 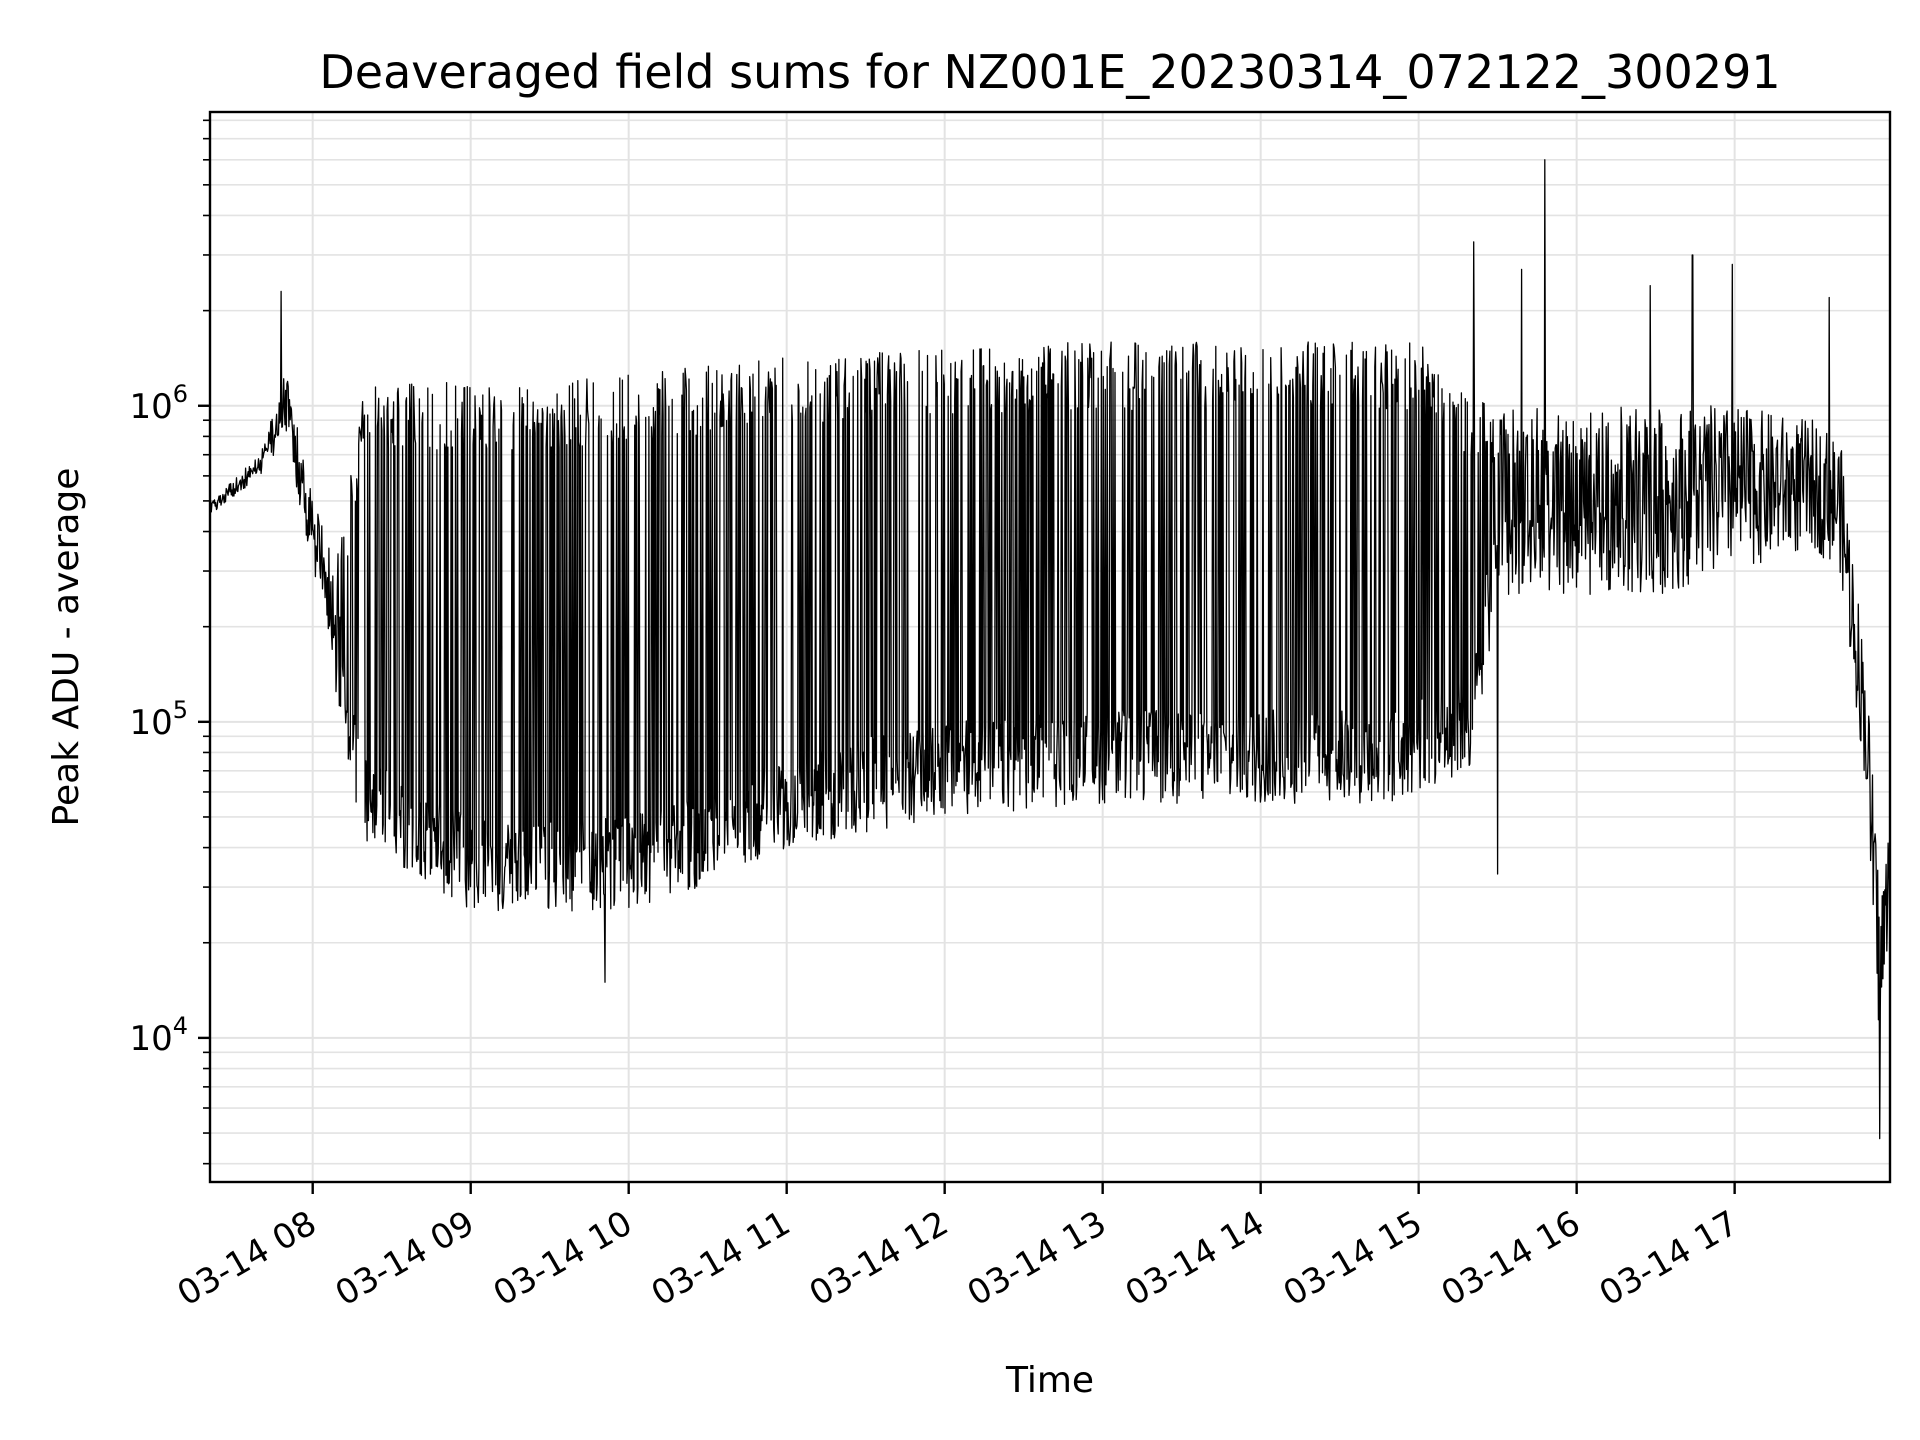 What do you see at coordinates (66, 647) in the screenshot?
I see `y-axis-label: Peak ADU - average` at bounding box center [66, 647].